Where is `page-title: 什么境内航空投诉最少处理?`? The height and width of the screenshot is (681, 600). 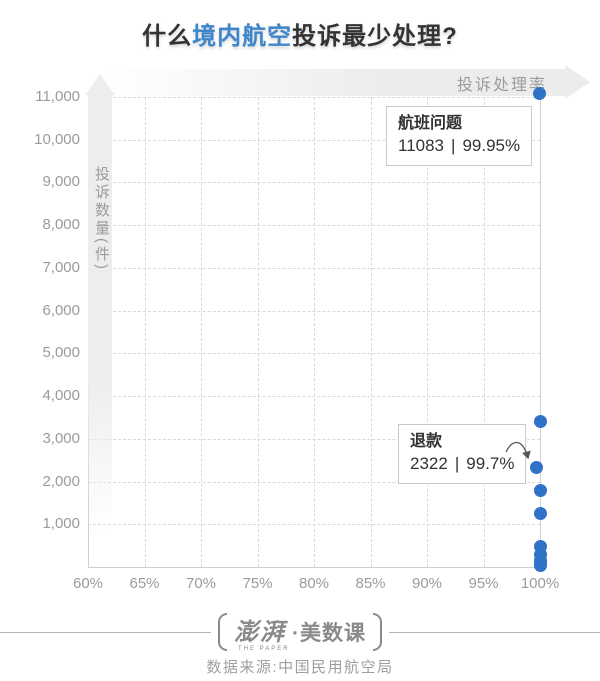
page-title: 什么境内航空投诉最少处理? is located at coordinates (300, 33).